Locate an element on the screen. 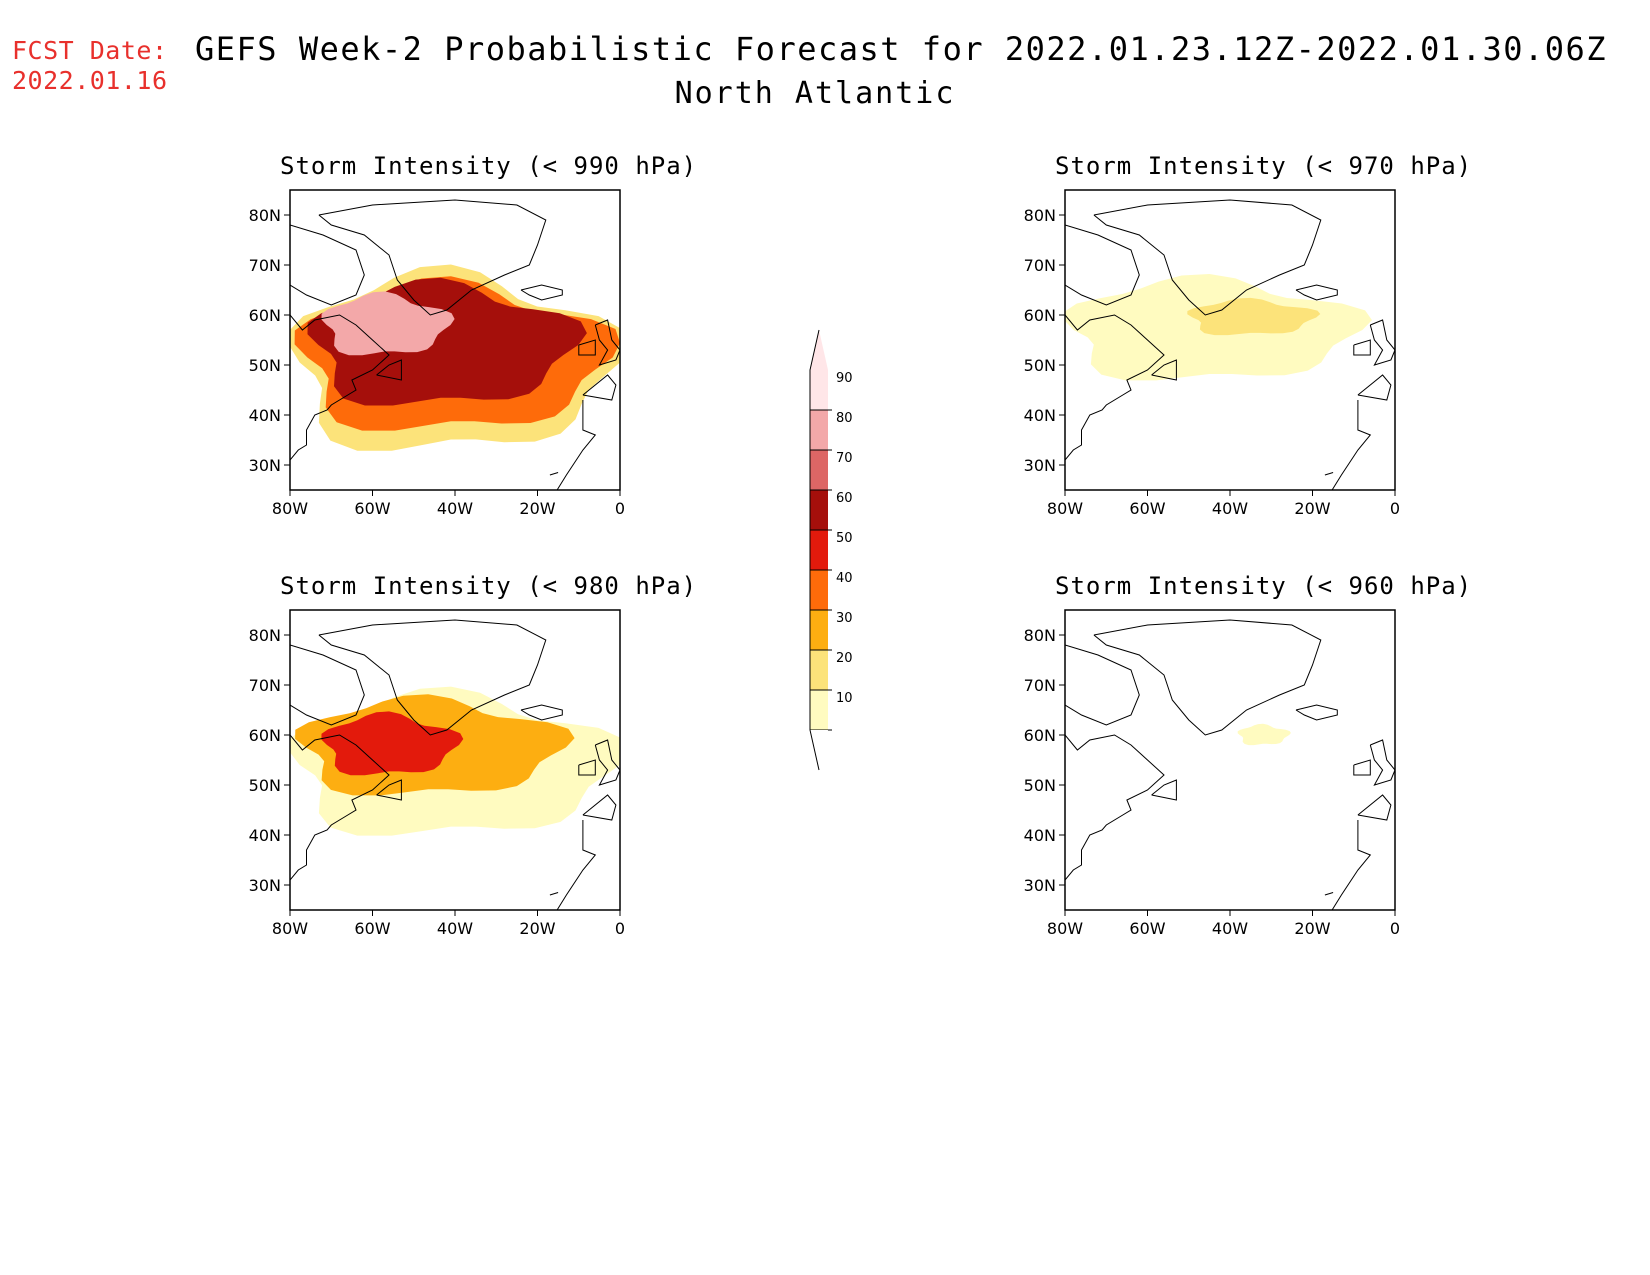 The image size is (1650, 1275). panel-title-980: Storm Intensity (< 980 hPa) is located at coordinates (489, 586).